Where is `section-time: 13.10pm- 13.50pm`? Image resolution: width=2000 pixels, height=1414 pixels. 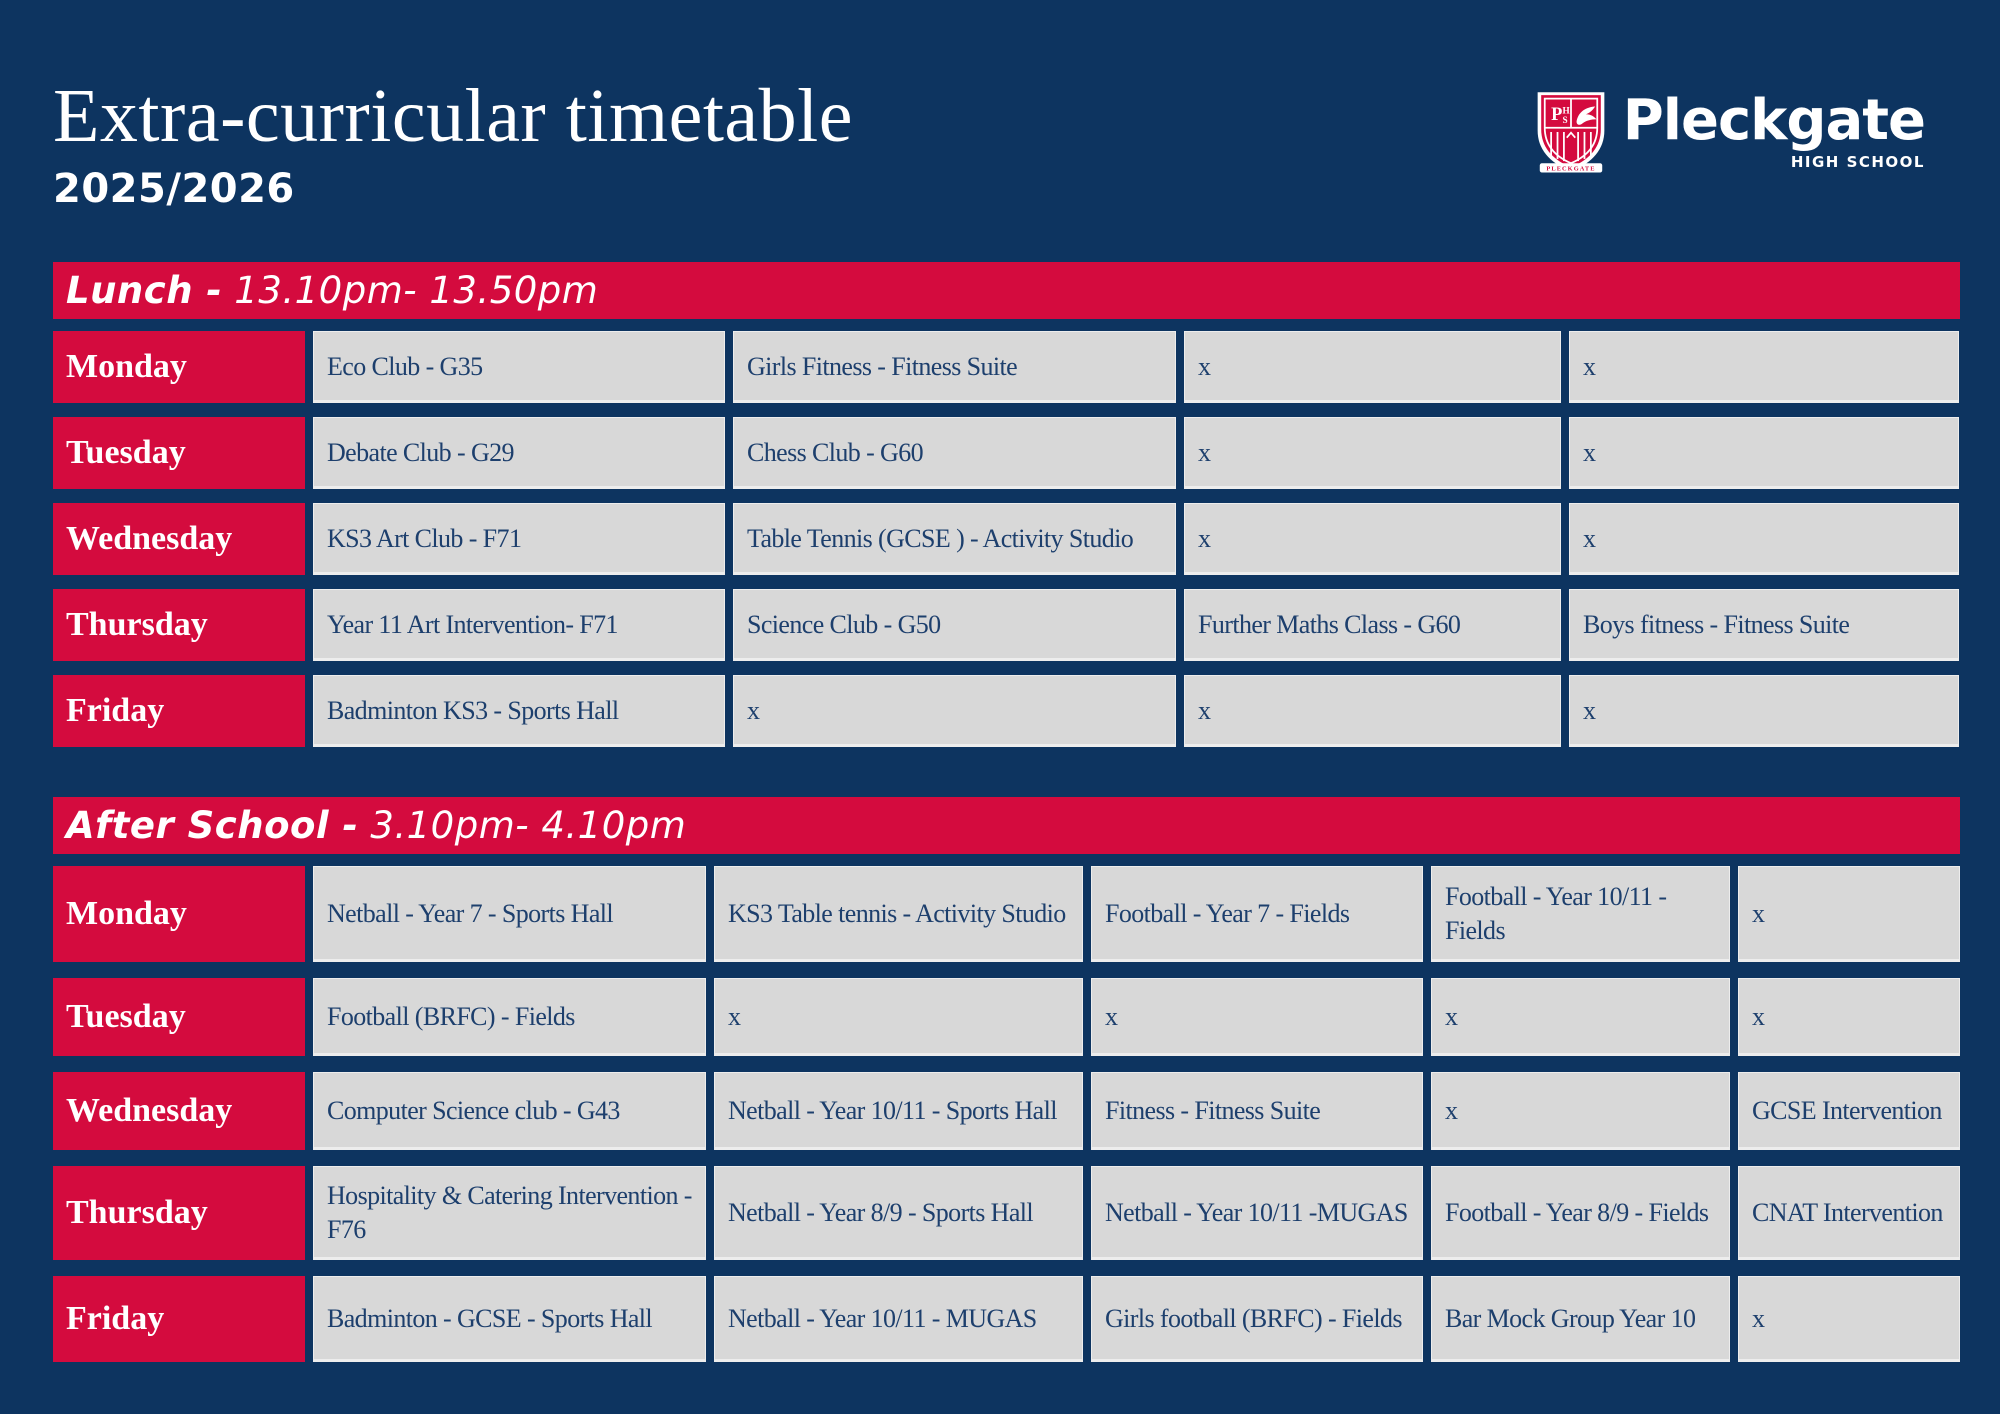
section-time: 13.10pm- 13.50pm is located at coordinates (416, 290).